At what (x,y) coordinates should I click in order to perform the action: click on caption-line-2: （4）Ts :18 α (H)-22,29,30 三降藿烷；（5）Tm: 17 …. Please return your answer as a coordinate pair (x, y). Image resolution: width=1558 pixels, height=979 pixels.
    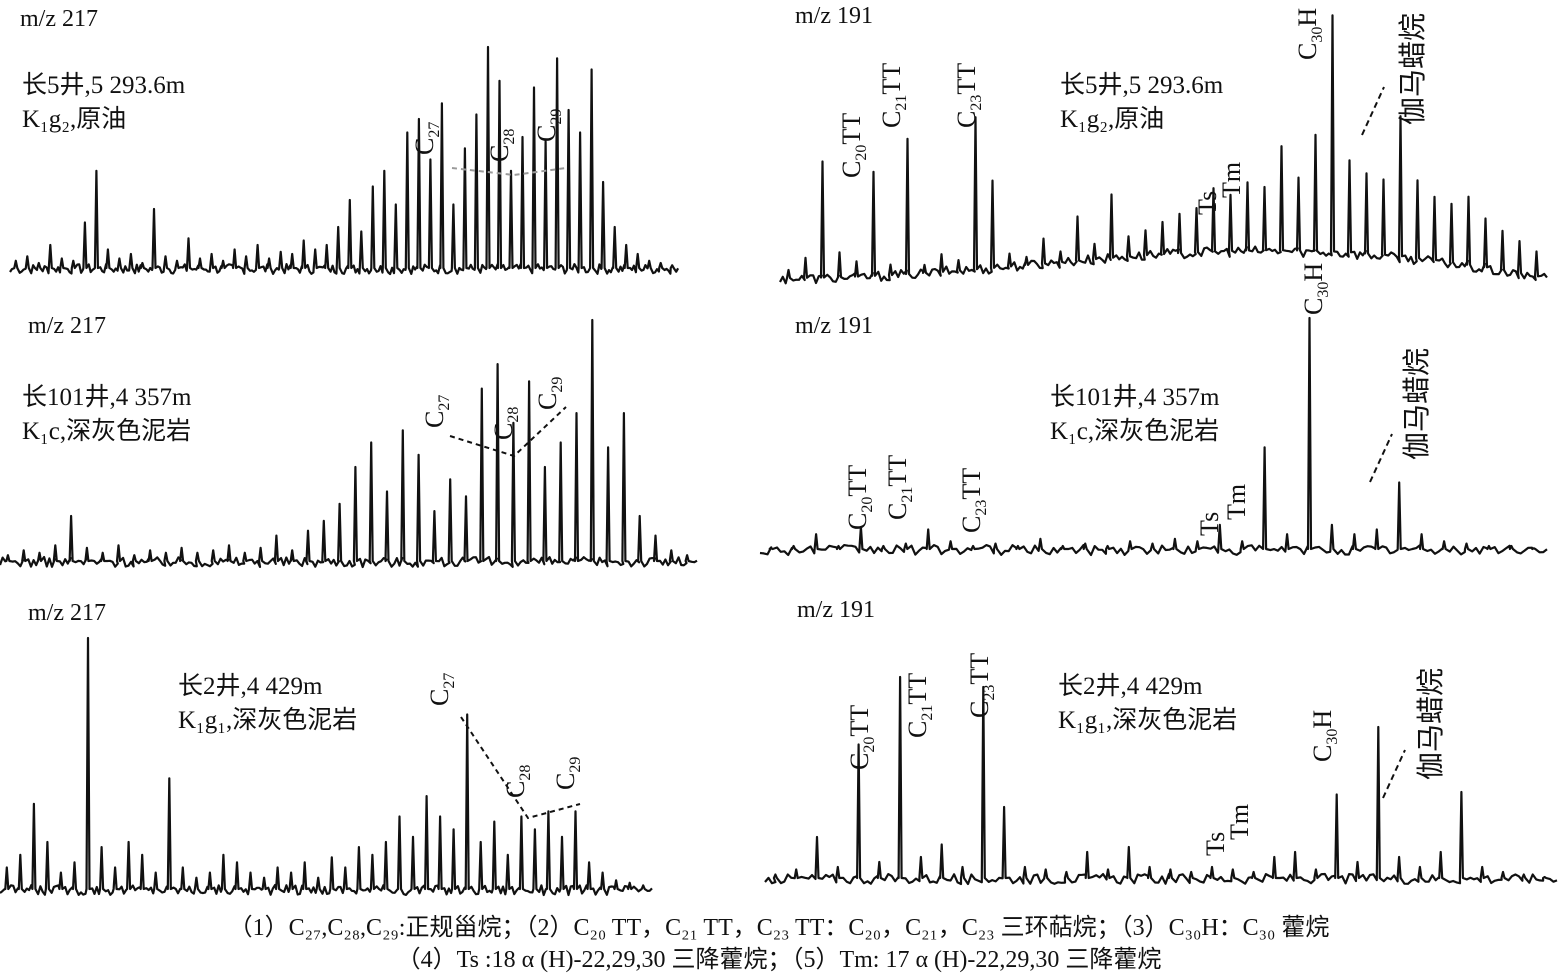
    Looking at the image, I should click on (779, 960).